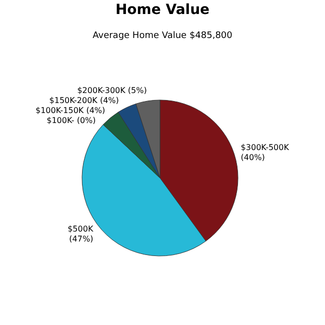  I want to click on slice-label: $100K-150K (4%), so click(71, 111).